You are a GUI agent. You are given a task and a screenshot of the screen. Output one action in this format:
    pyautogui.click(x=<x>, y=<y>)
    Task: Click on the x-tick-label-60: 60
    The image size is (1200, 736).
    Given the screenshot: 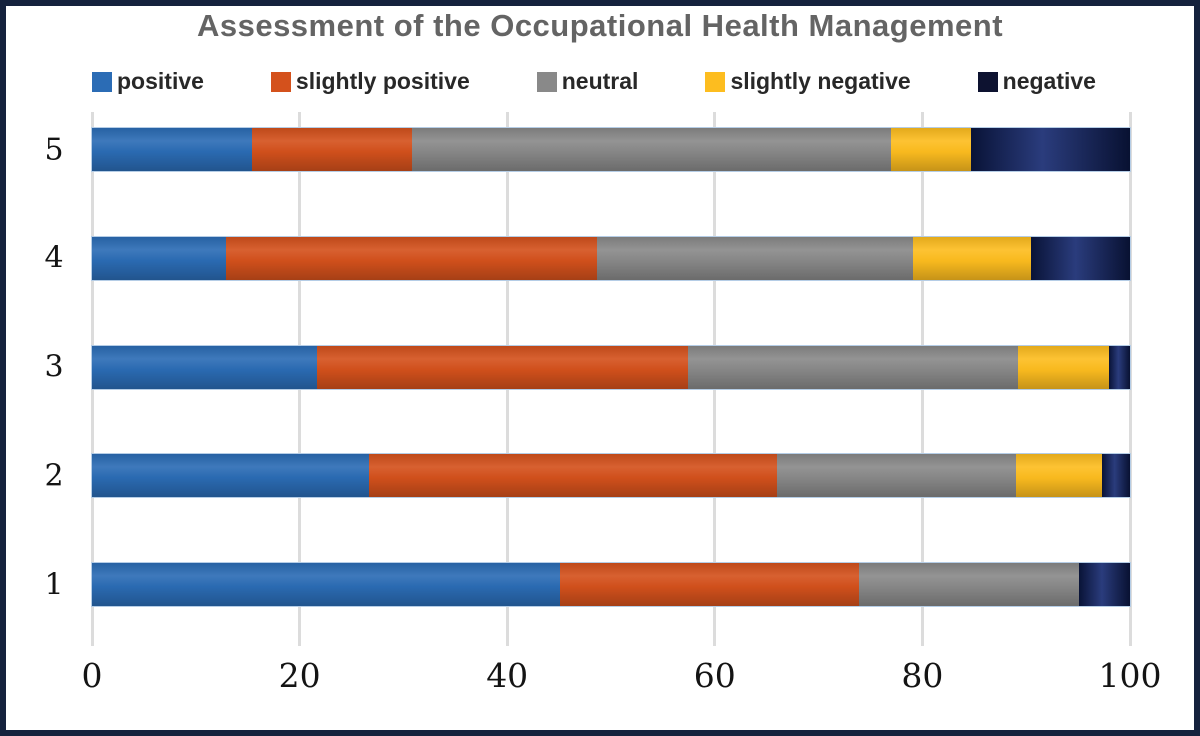 What is the action you would take?
    pyautogui.click(x=714, y=675)
    